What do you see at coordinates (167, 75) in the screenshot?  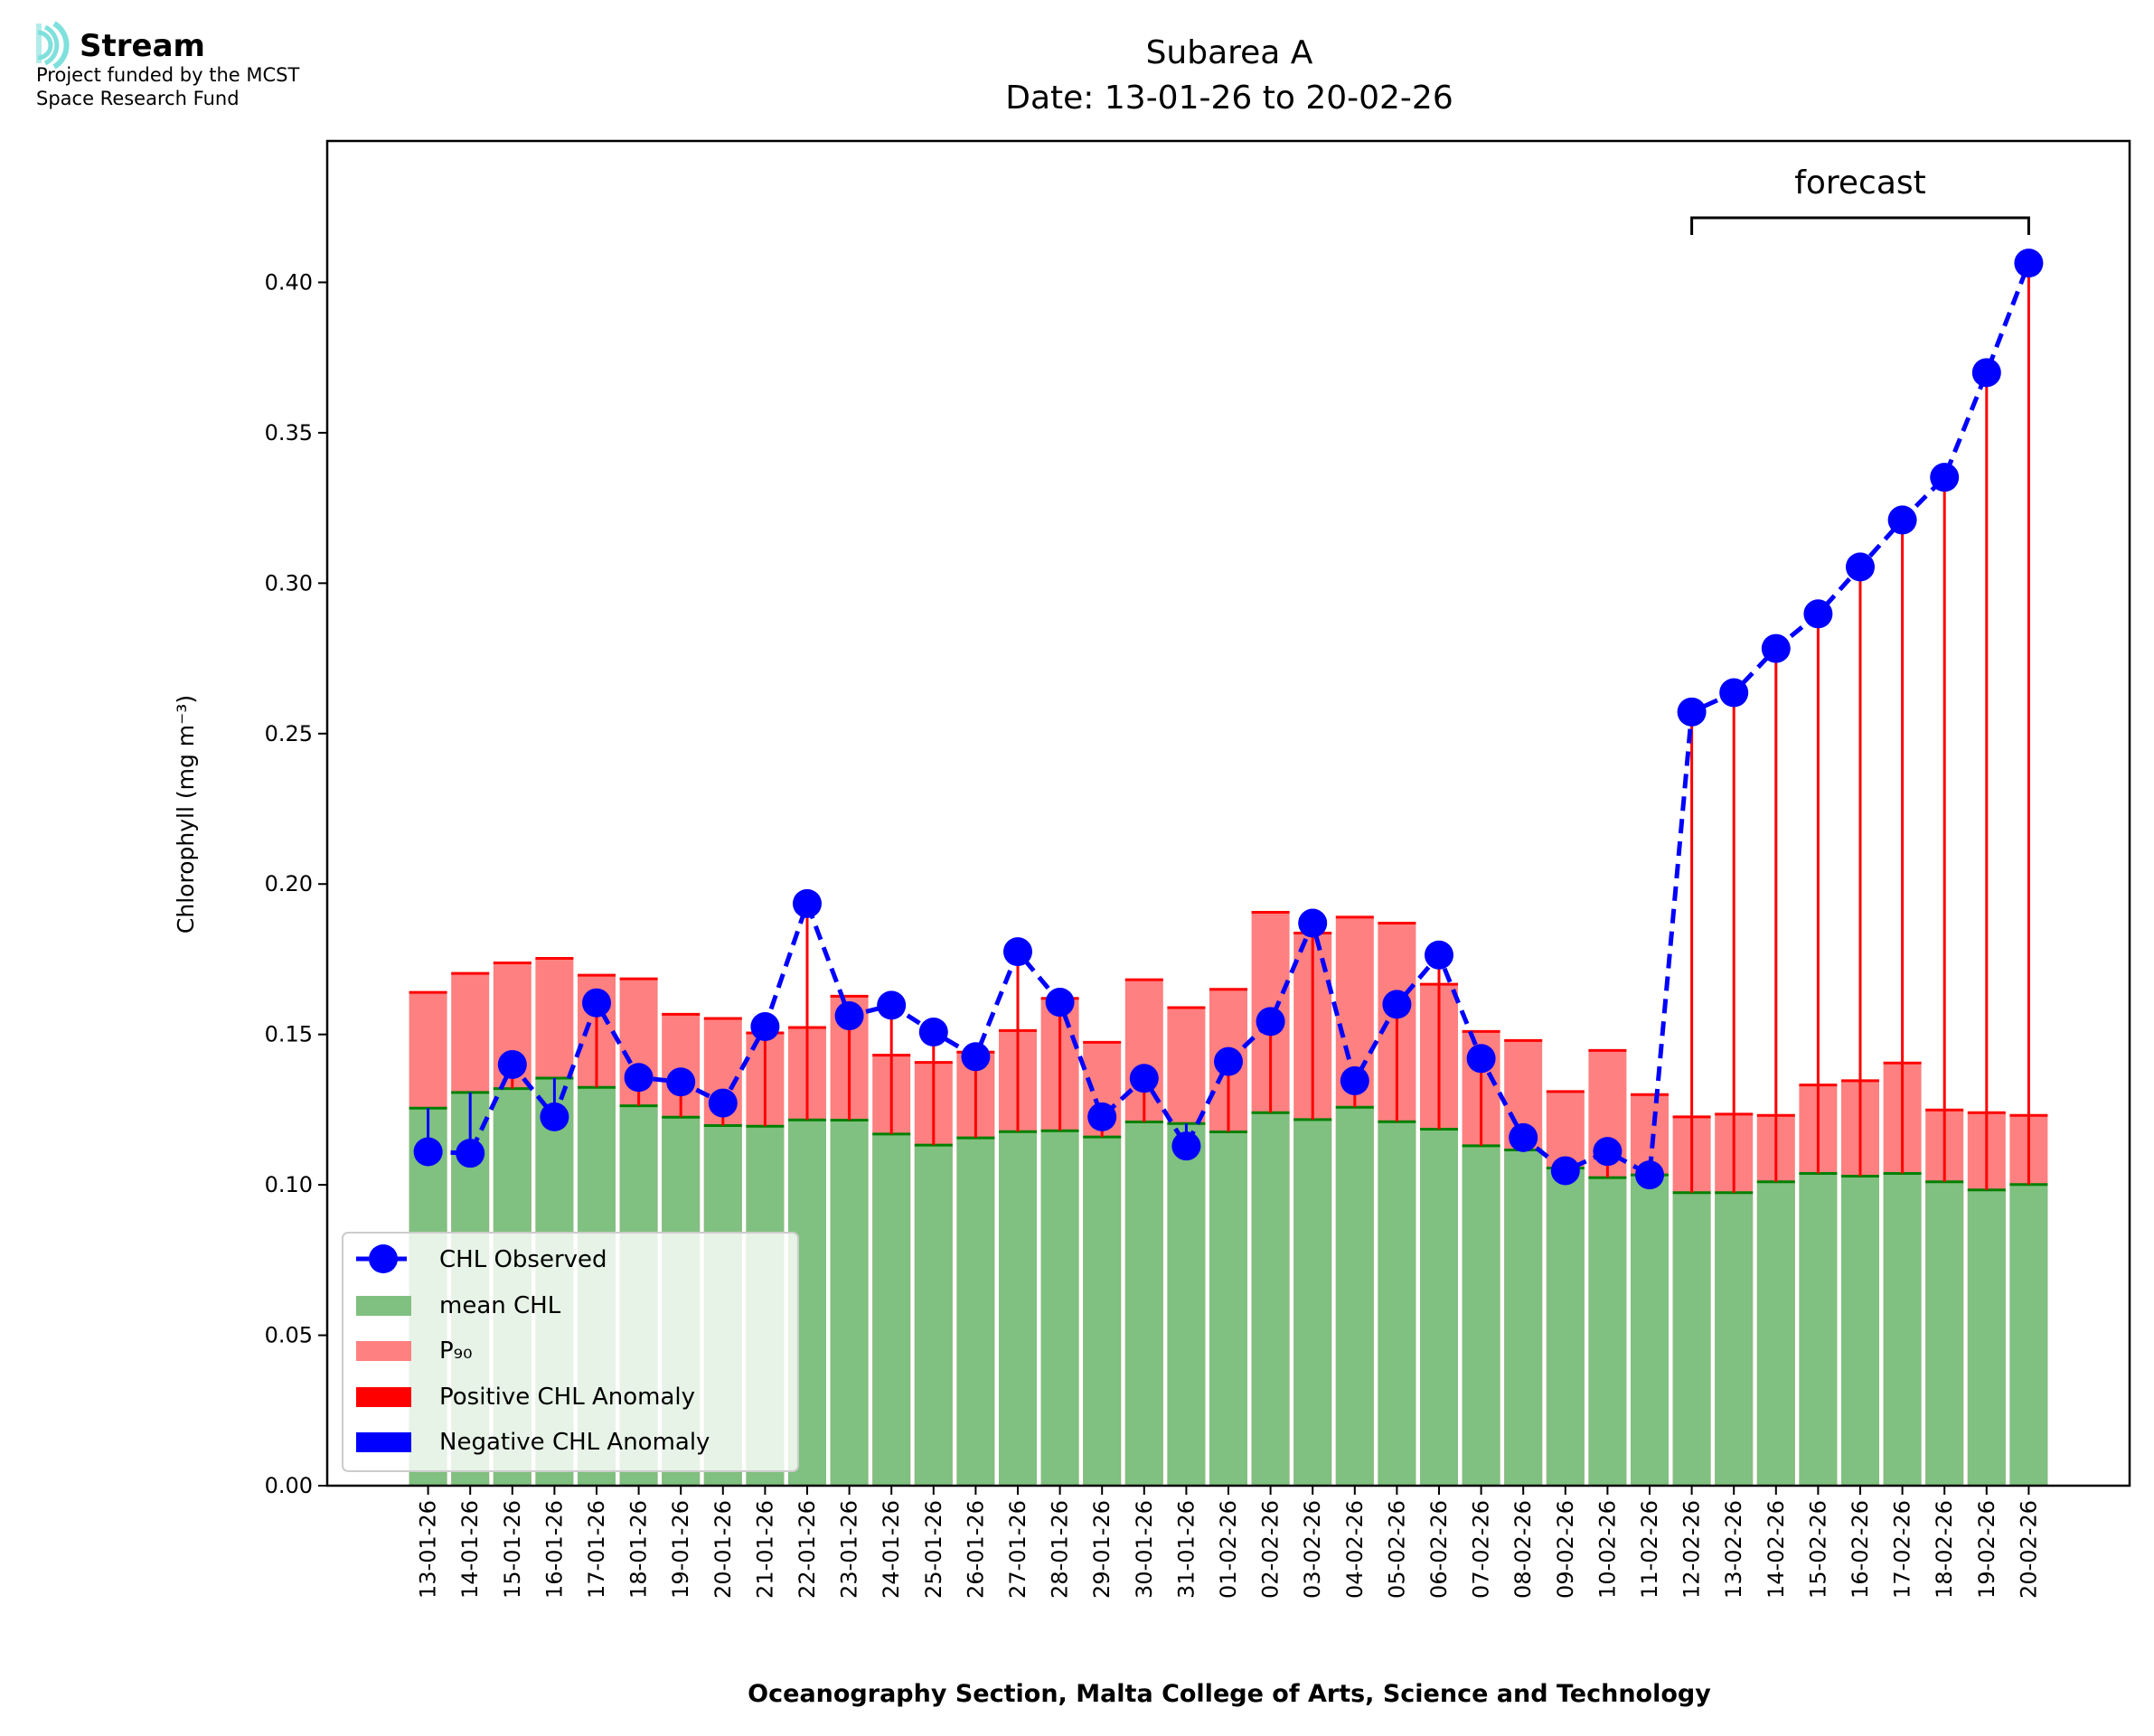 I see `logo-line1: Project funded by the MCST` at bounding box center [167, 75].